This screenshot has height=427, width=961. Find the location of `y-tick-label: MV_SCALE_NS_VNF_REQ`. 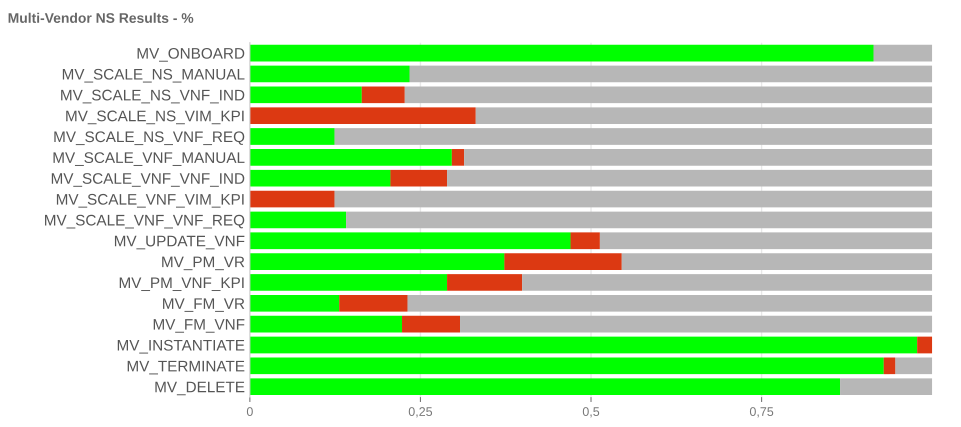

y-tick-label: MV_SCALE_NS_VNF_REQ is located at coordinates (149, 138).